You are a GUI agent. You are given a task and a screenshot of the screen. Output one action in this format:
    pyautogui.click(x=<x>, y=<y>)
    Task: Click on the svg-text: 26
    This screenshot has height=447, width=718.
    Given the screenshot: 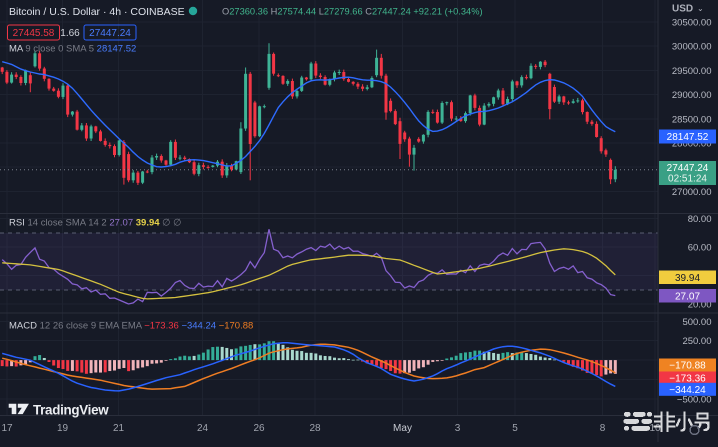 What is the action you would take?
    pyautogui.click(x=259, y=428)
    